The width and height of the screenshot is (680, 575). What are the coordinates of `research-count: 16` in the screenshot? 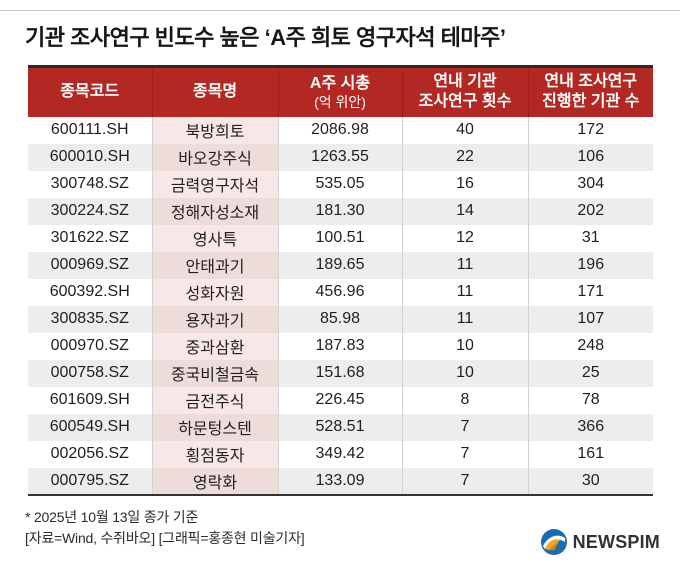 It's located at (464, 184).